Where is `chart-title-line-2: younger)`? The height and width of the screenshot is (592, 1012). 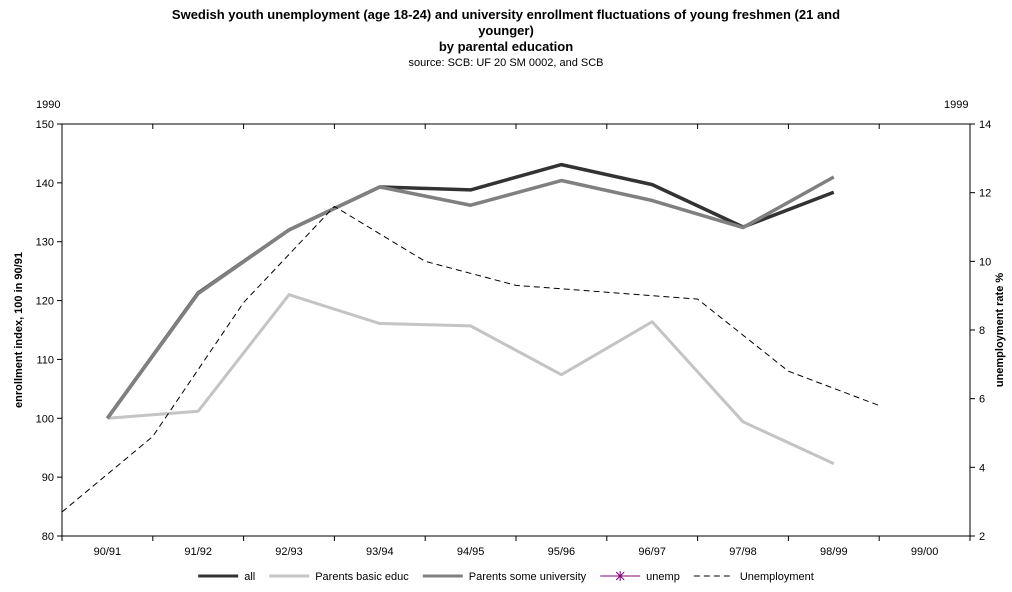
chart-title-line-2: younger) is located at coordinates (506, 30).